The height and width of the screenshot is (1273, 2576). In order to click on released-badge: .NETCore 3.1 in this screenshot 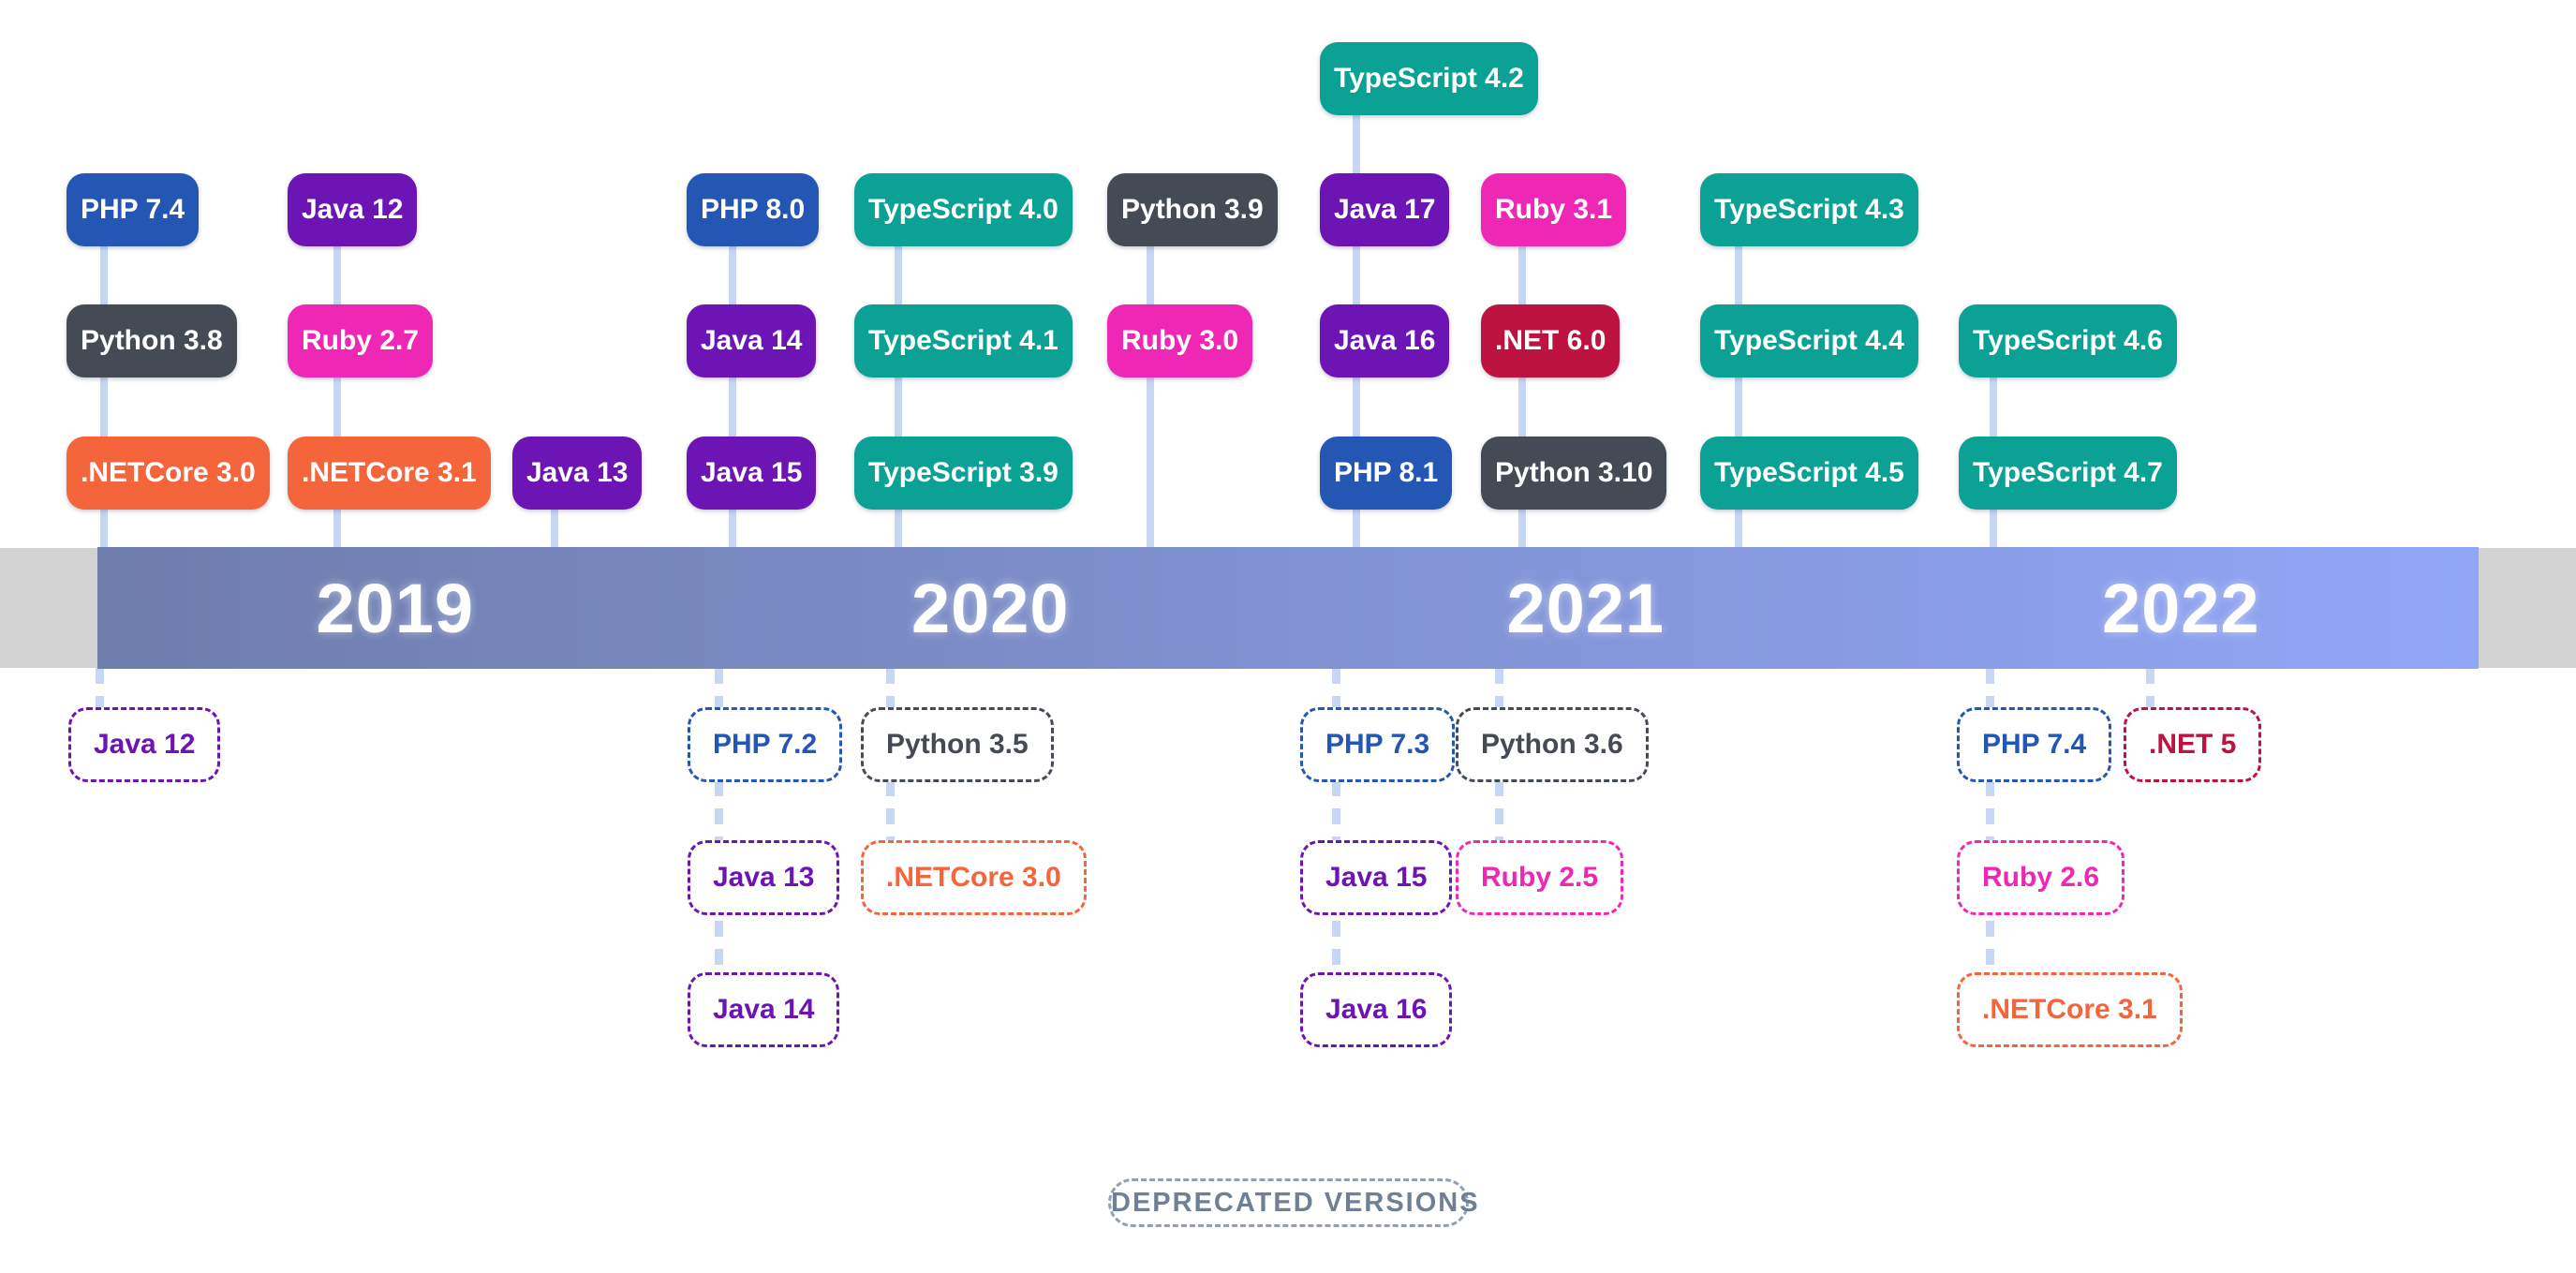, I will do `click(389, 473)`.